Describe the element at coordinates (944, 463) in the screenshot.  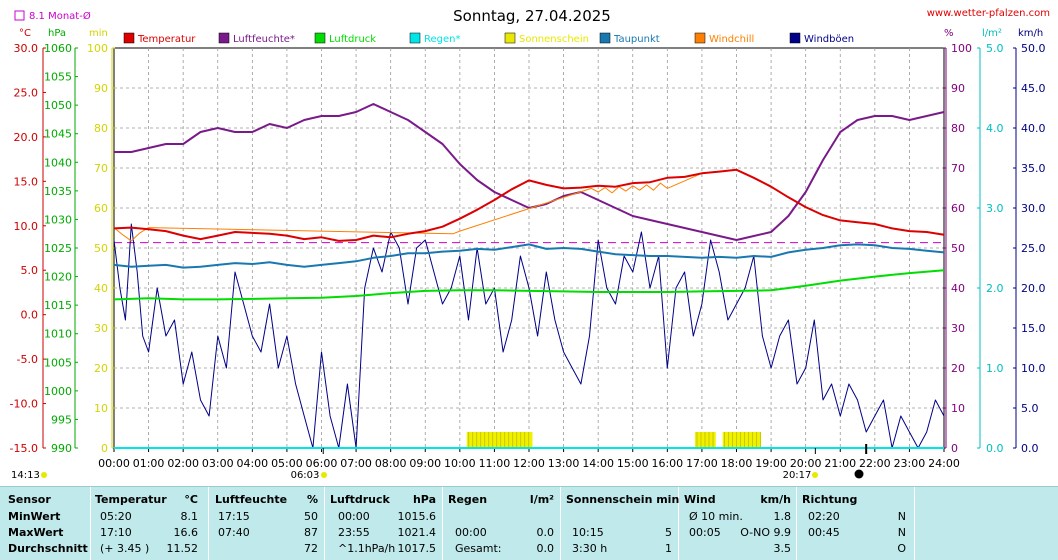
I see `x-tick-label: 24:00` at that location.